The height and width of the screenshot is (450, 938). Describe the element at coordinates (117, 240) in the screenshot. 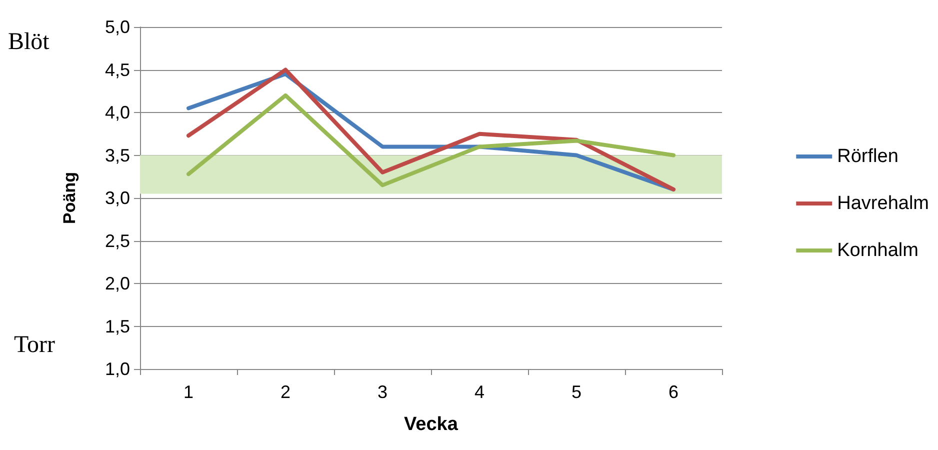

I see `y-tick-label: 2,5` at that location.